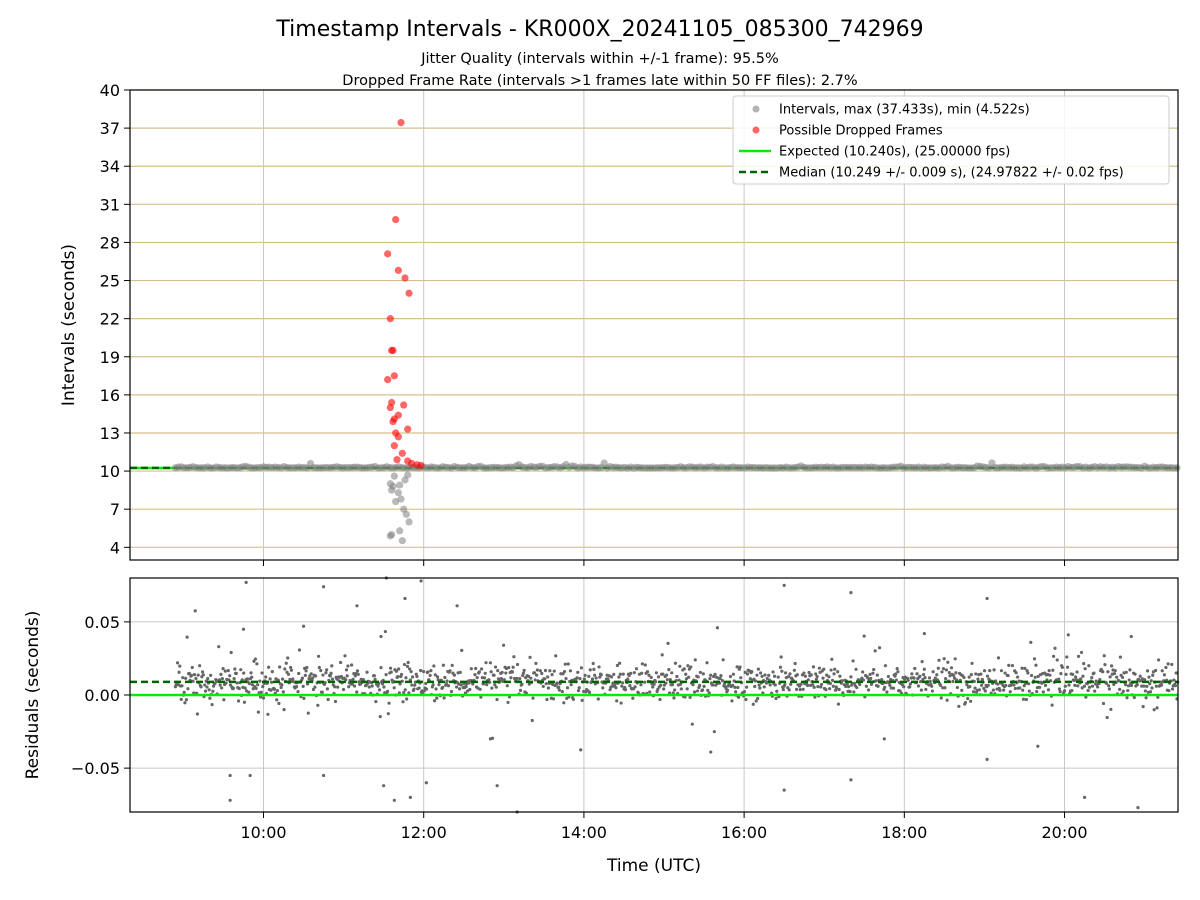 This screenshot has width=1200, height=900. What do you see at coordinates (110, 471) in the screenshot?
I see `intervals-y-tick-label: 10` at bounding box center [110, 471].